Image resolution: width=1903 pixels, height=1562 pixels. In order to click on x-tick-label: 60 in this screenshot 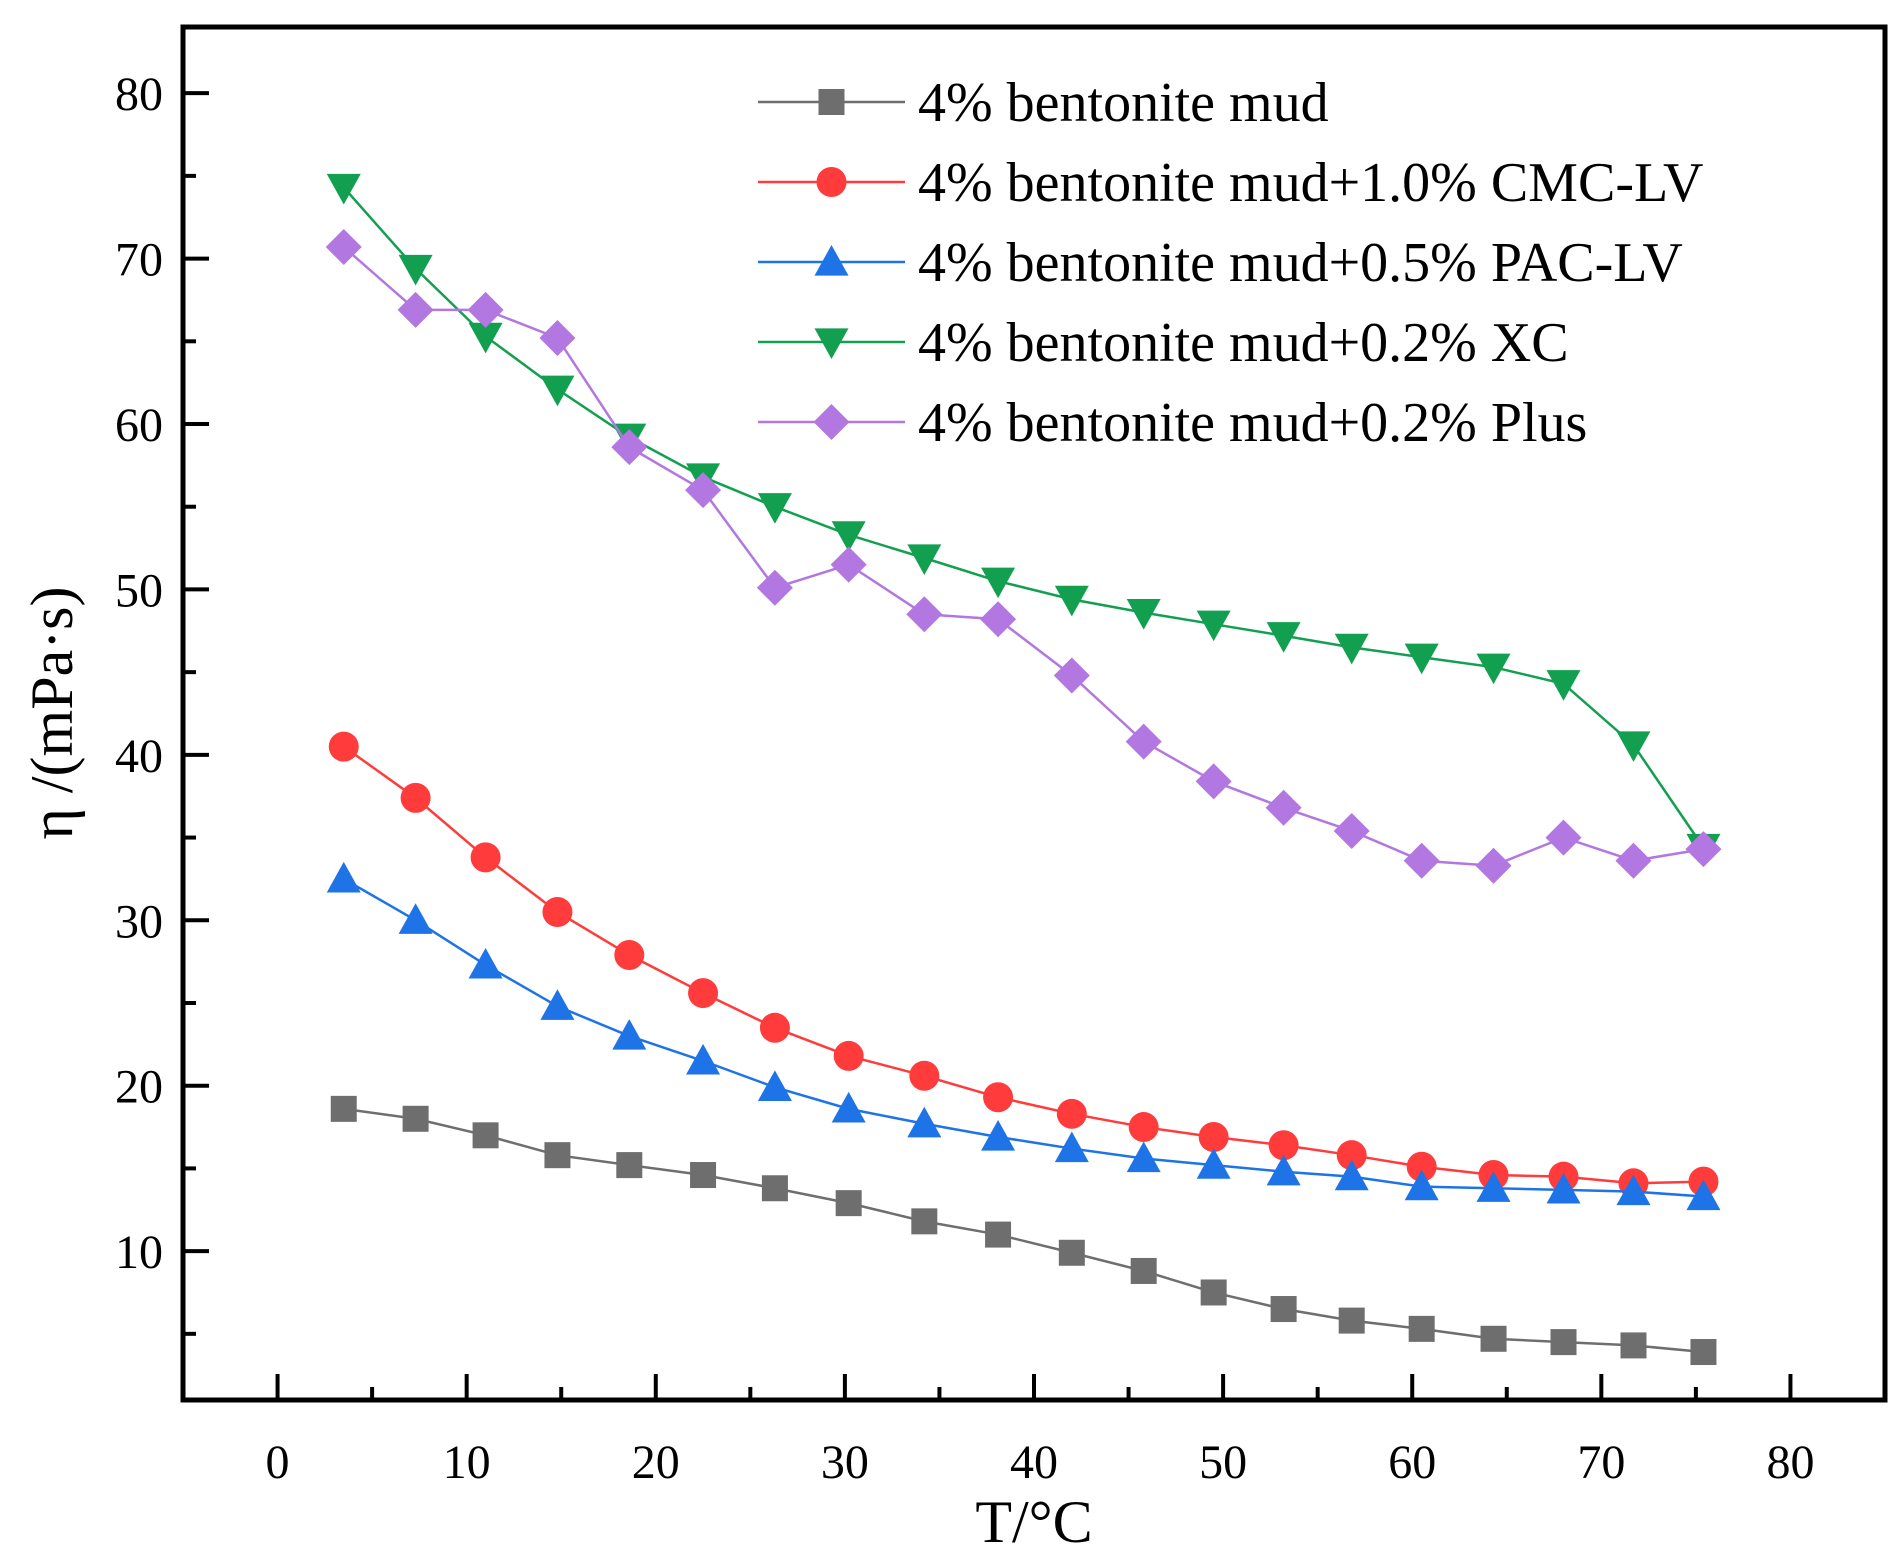, I will do `click(1412, 1462)`.